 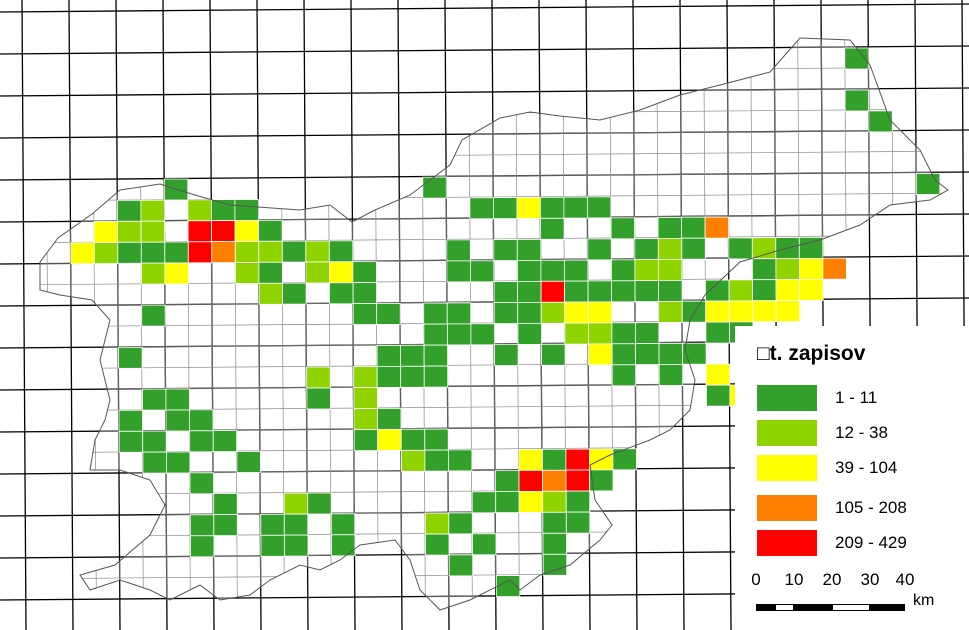 What do you see at coordinates (861, 432) in the screenshot?
I see `legend-label: 12 - 38` at bounding box center [861, 432].